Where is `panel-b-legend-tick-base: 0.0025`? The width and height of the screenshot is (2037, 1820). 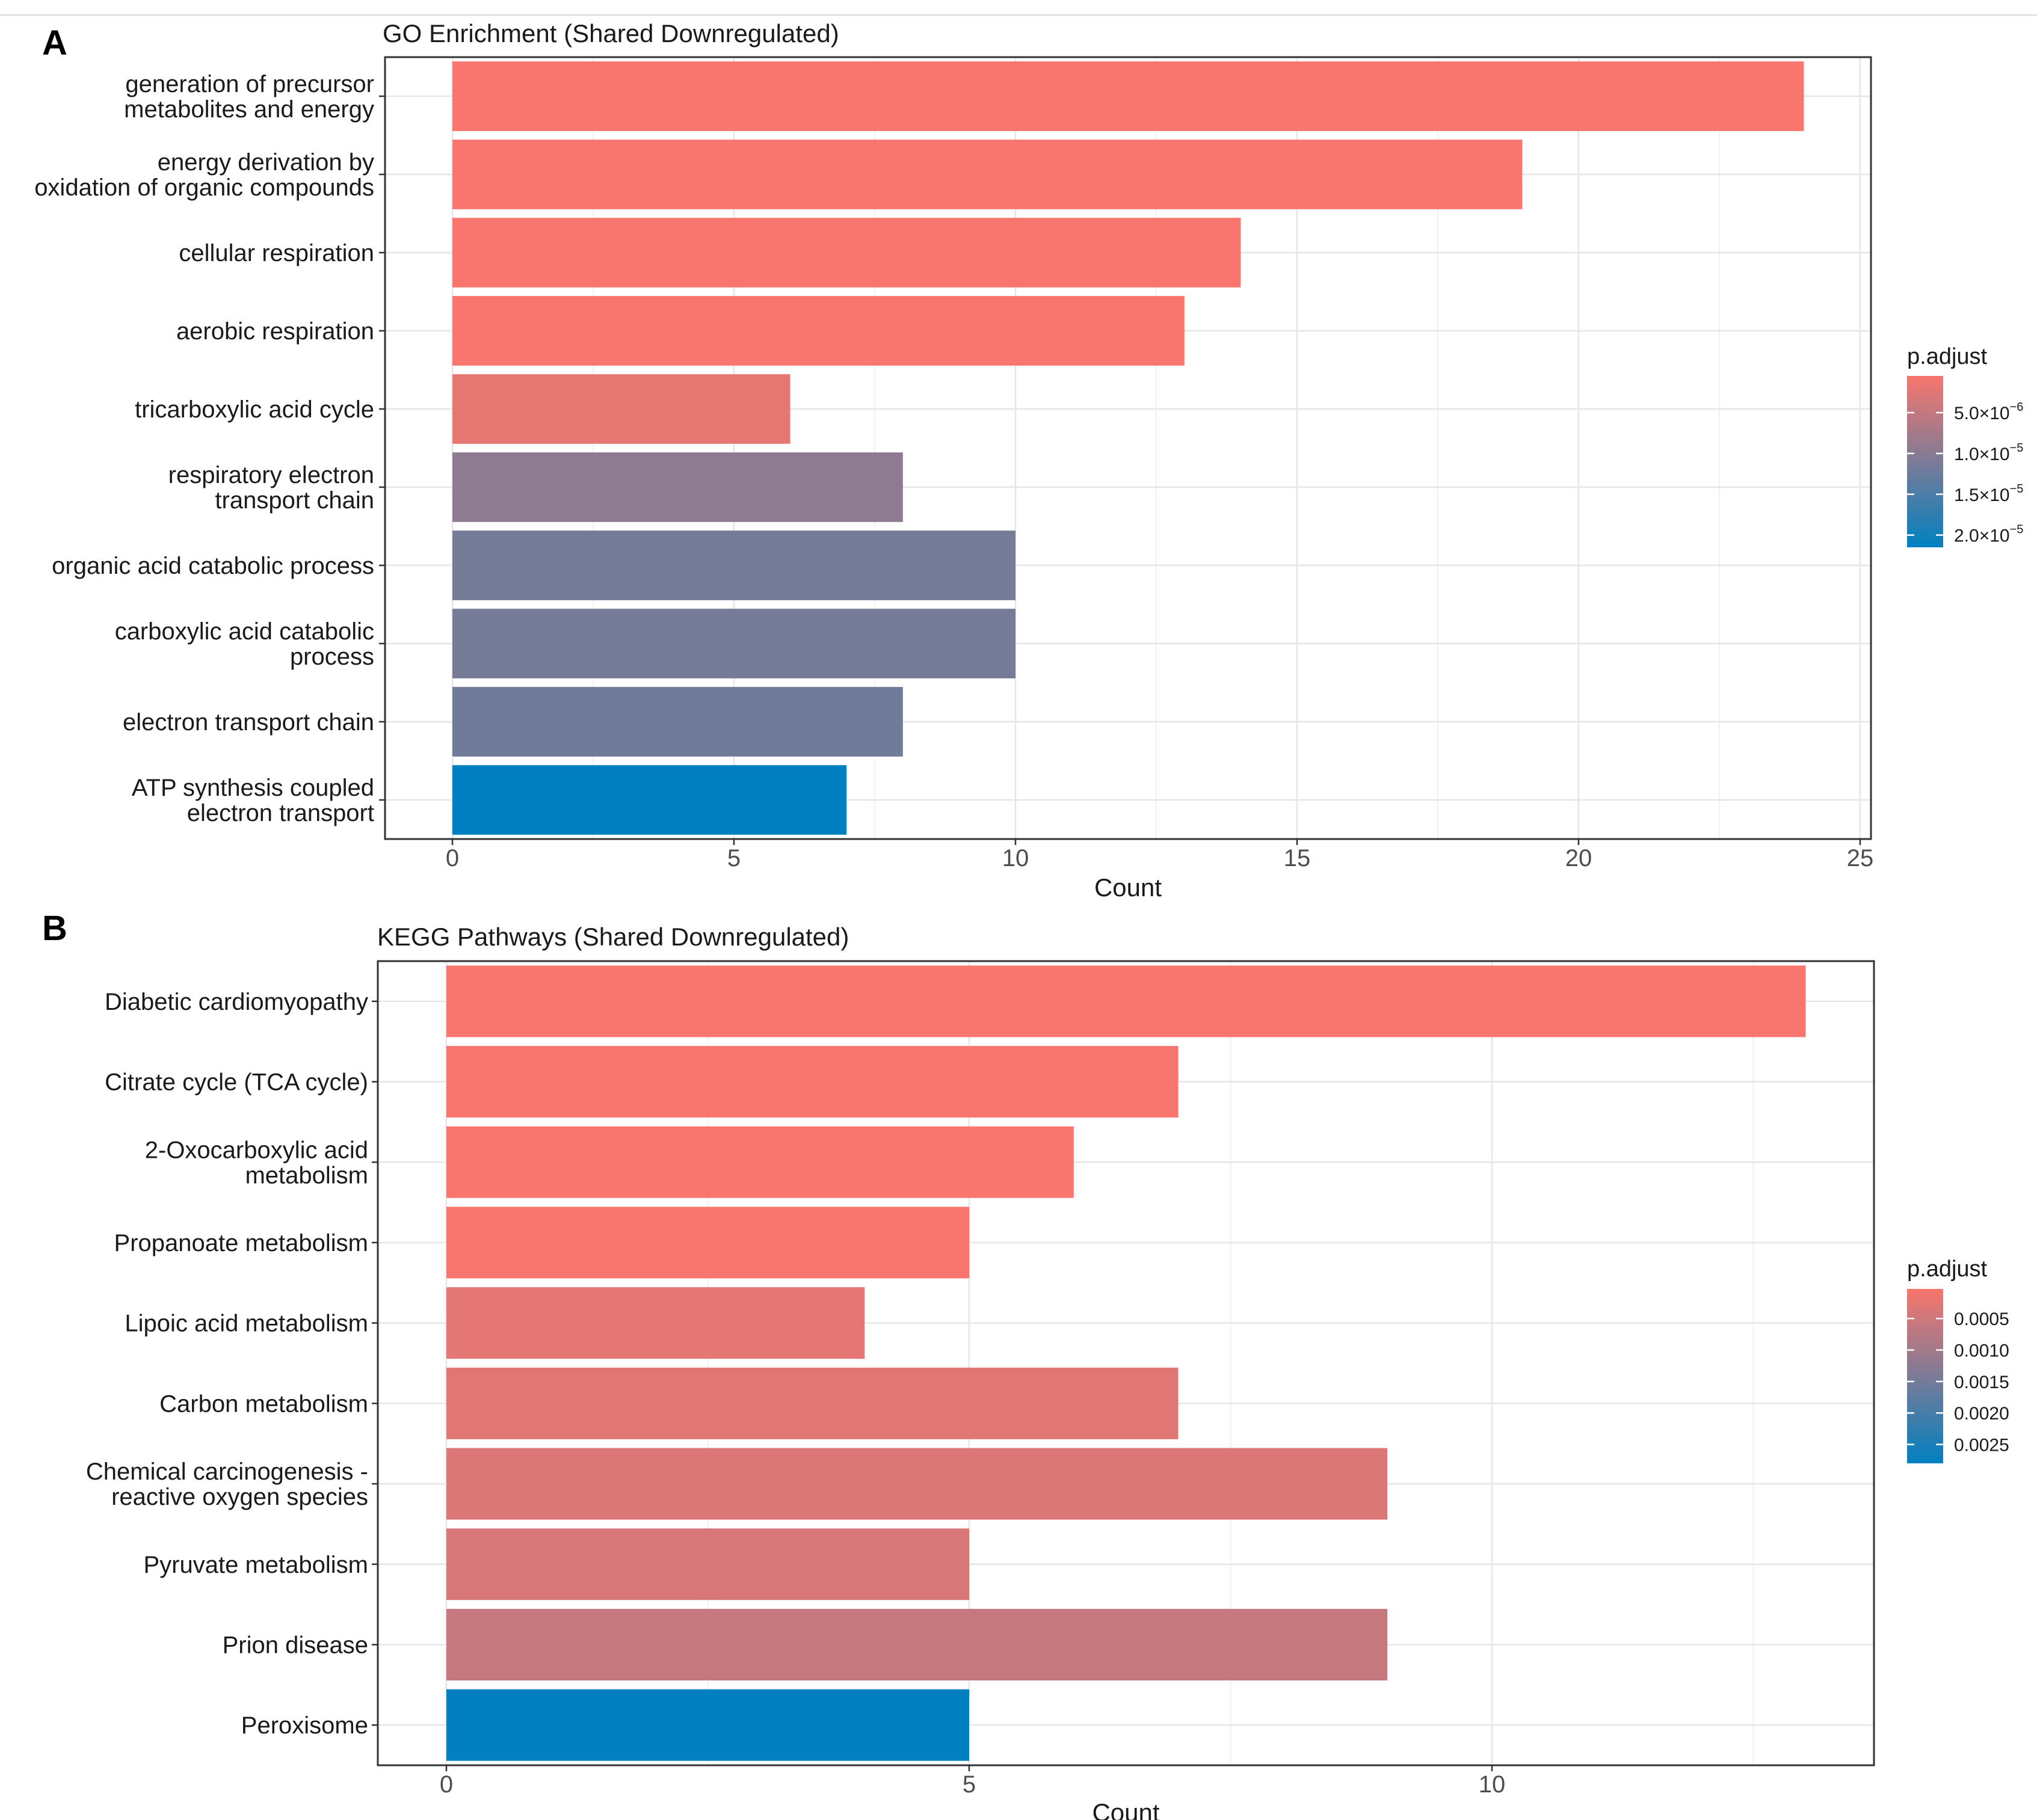 panel-b-legend-tick-base: 0.0025 is located at coordinates (1981, 1446).